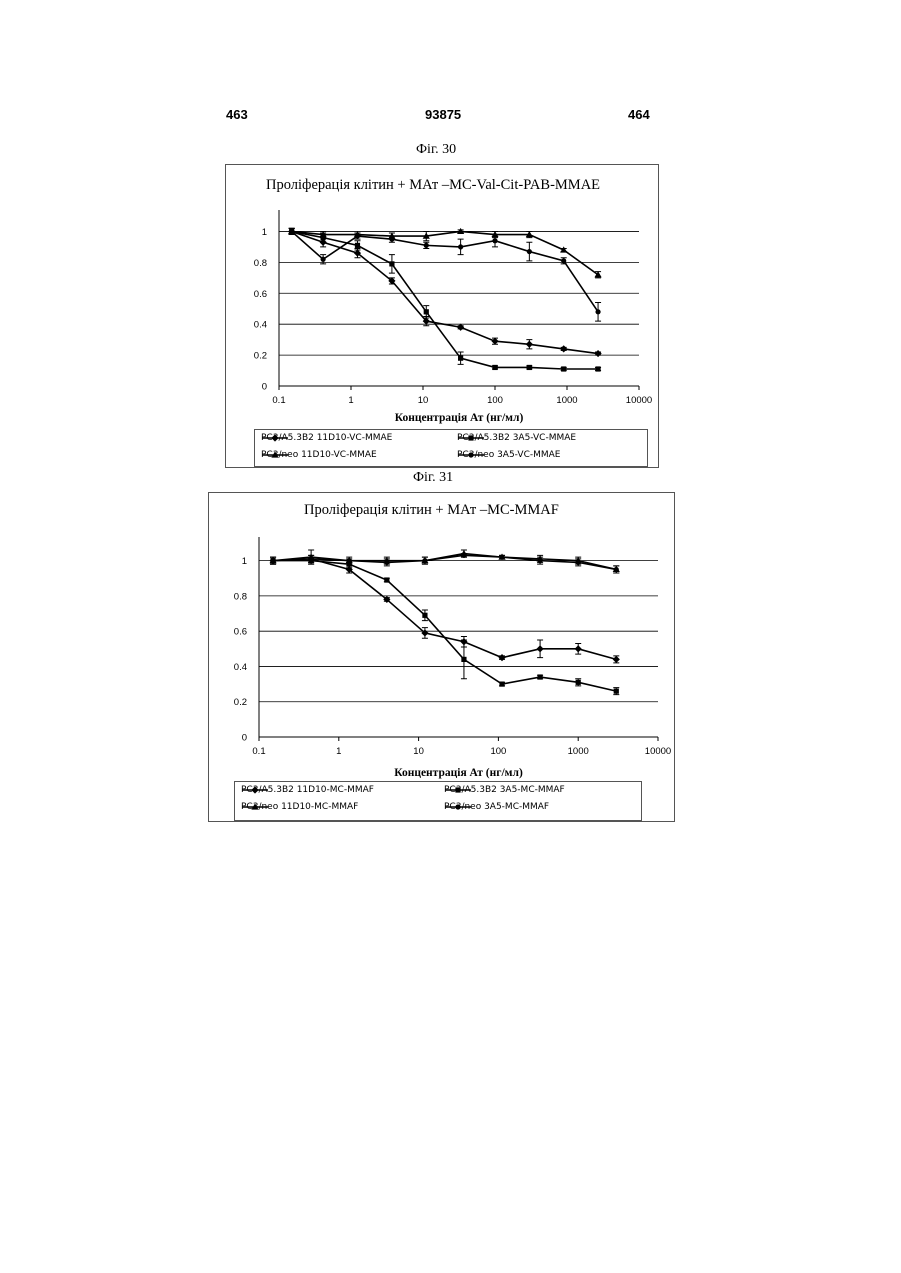  I want to click on chart2-x-axis-label: Концентрація Ат (нг/мл), so click(458, 773).